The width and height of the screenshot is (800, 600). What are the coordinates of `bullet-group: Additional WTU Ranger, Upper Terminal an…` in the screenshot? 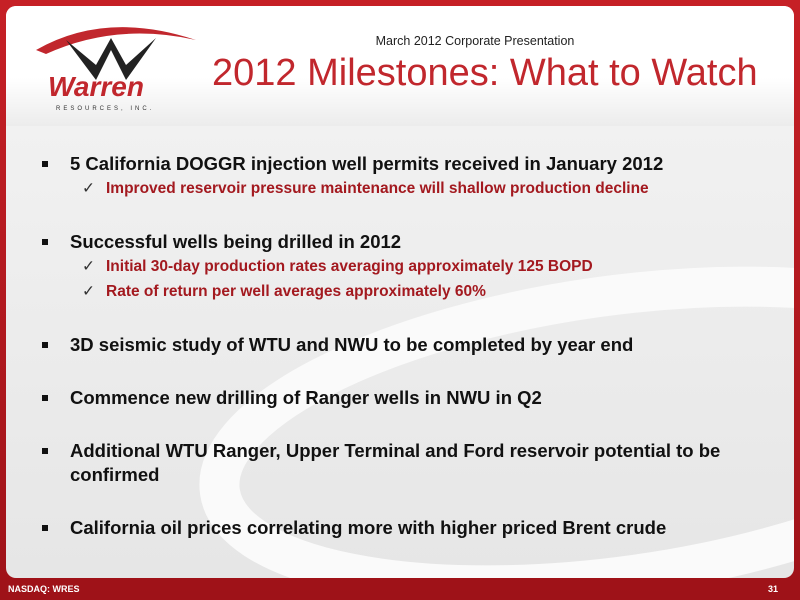 It's located at (400, 463).